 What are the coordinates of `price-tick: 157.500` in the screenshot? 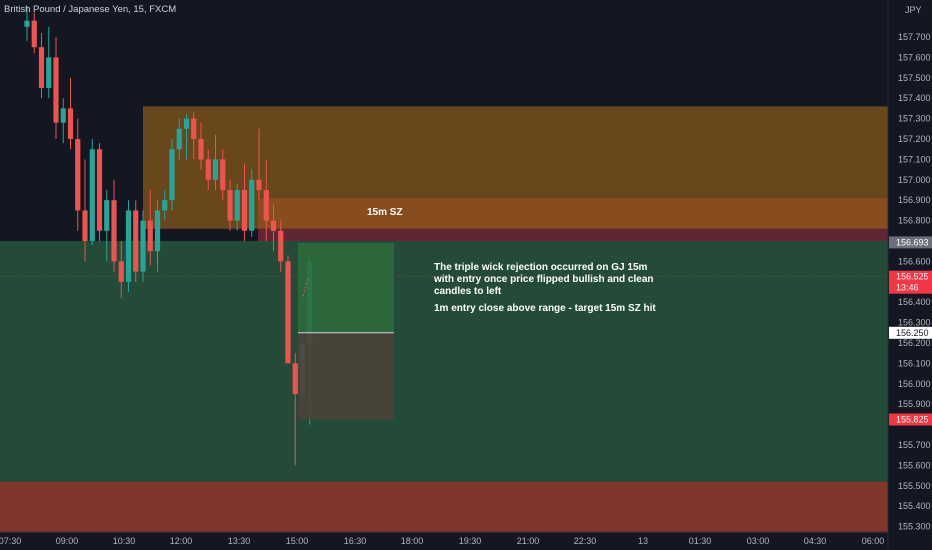 It's located at (914, 78).